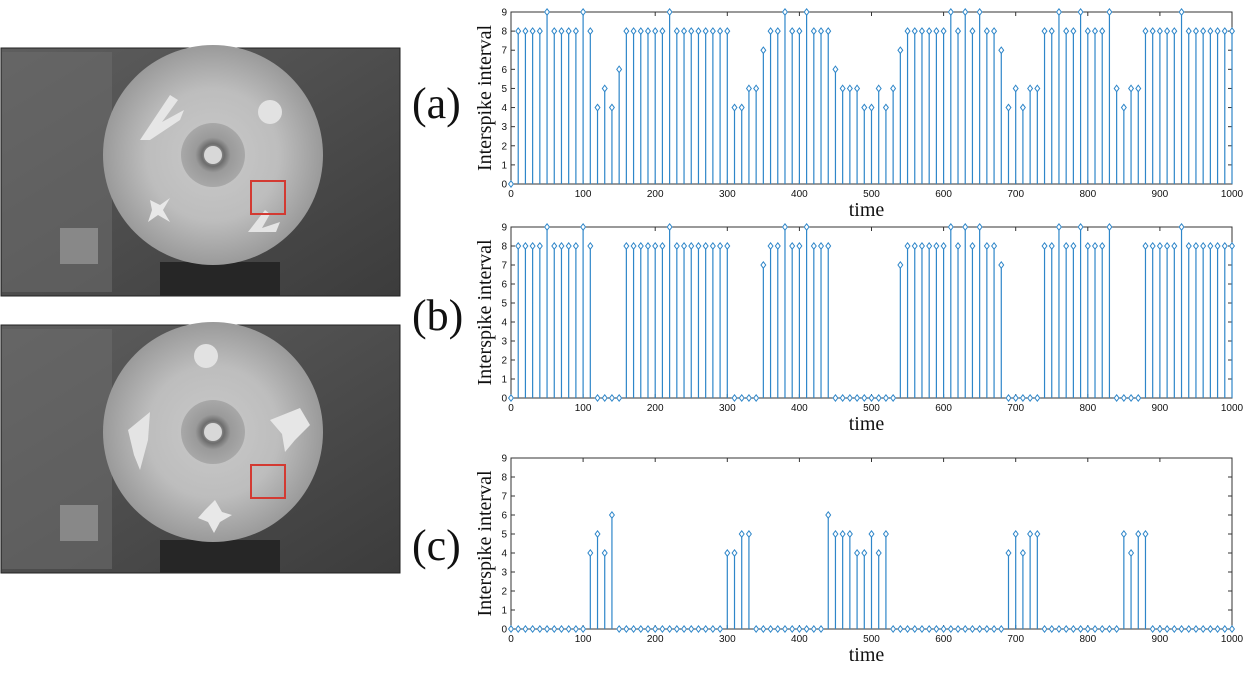  I want to click on panel-label: (a), so click(436, 103).